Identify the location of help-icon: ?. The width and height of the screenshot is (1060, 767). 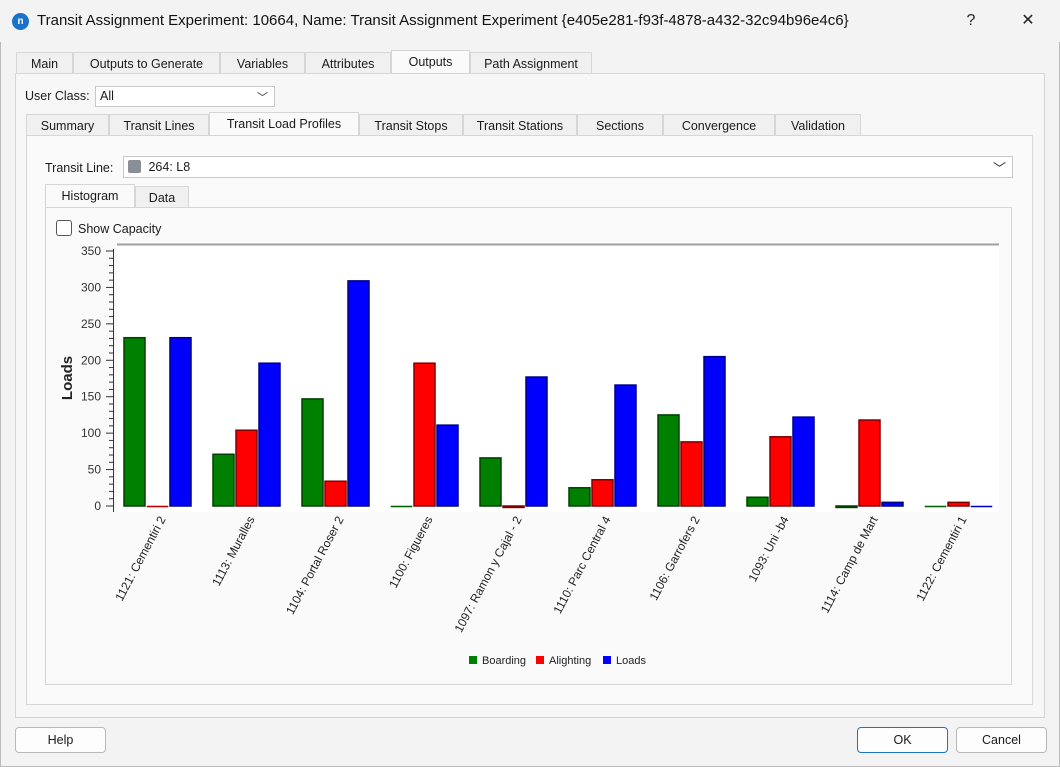
(971, 20).